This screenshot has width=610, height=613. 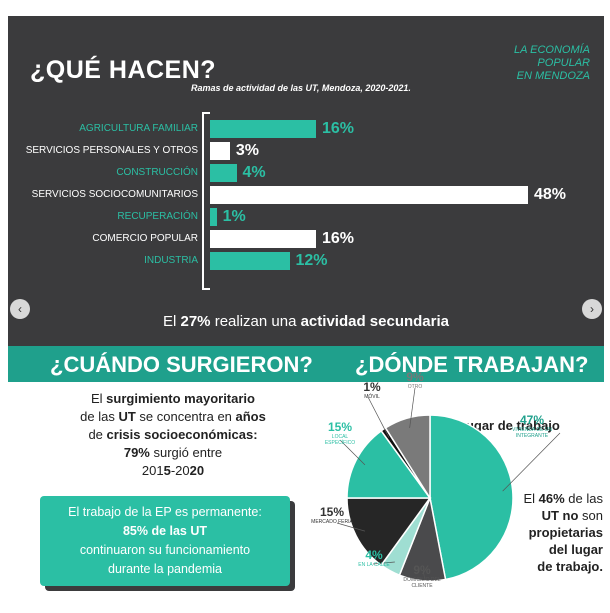 I want to click on when-text-strong: 79%, so click(x=136, y=452).